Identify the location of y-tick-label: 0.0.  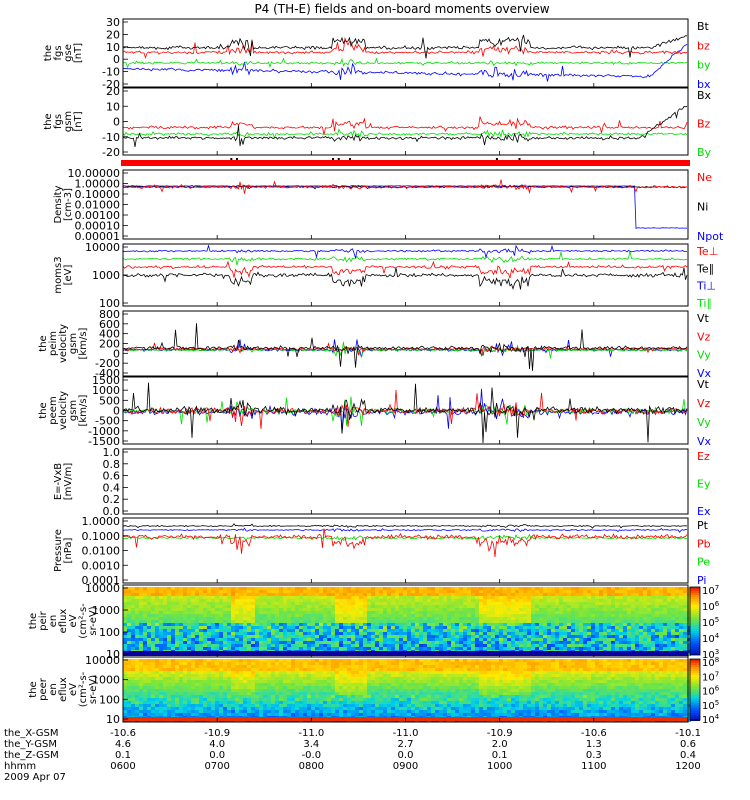
(112, 511).